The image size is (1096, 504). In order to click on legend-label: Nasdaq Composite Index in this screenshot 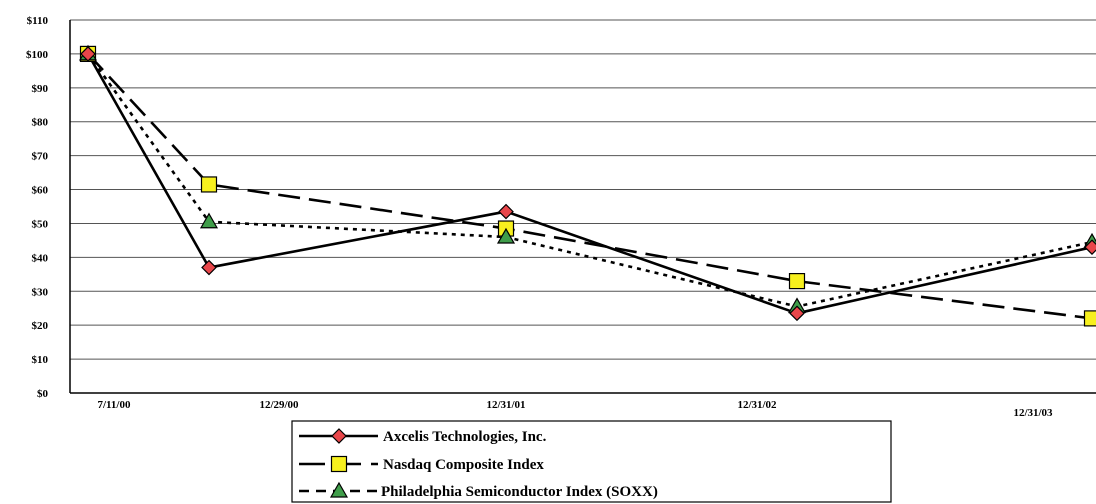, I will do `click(463, 465)`.